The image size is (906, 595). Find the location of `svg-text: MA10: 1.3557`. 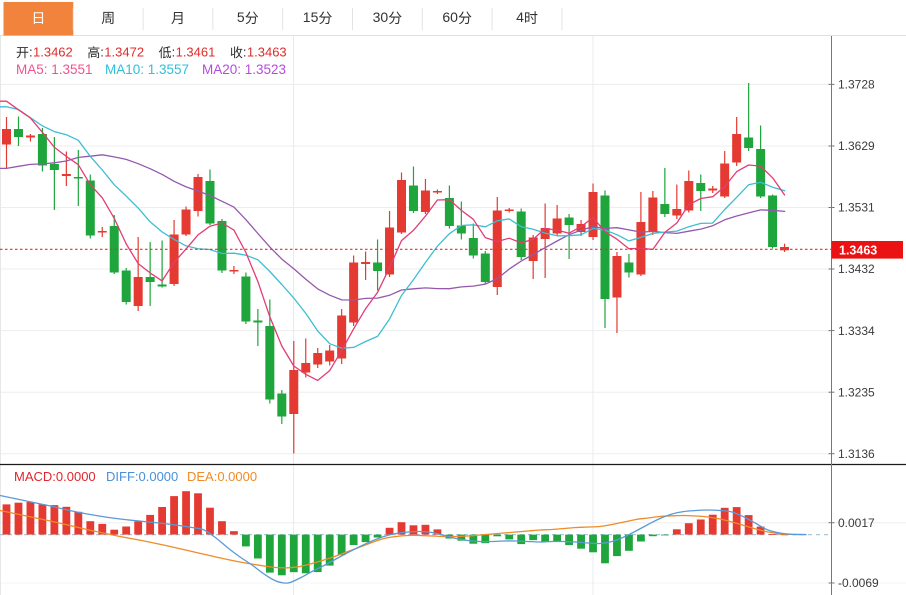

svg-text: MA10: 1.3557 is located at coordinates (147, 69).